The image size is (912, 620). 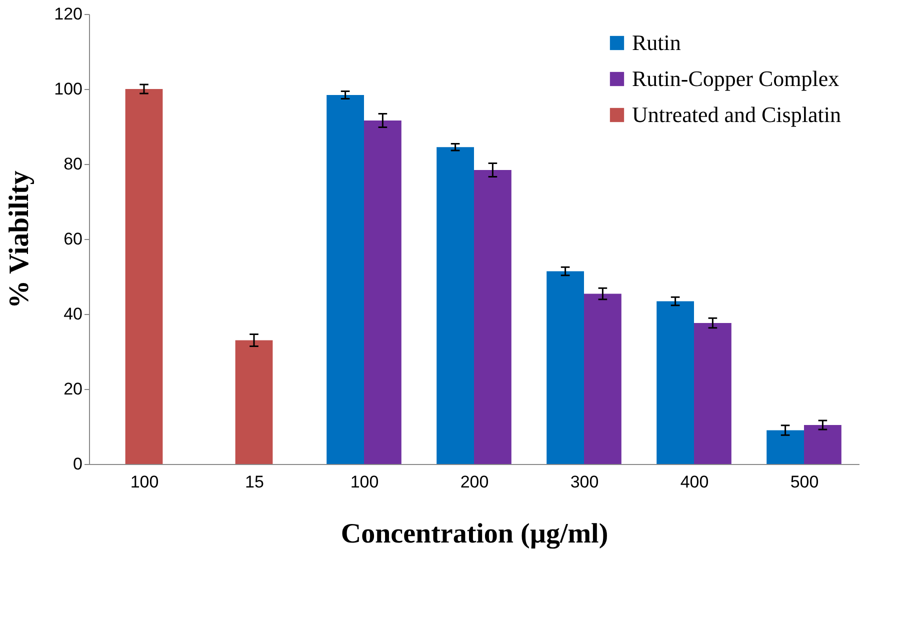 What do you see at coordinates (584, 482) in the screenshot?
I see `x-tick-label: 300` at bounding box center [584, 482].